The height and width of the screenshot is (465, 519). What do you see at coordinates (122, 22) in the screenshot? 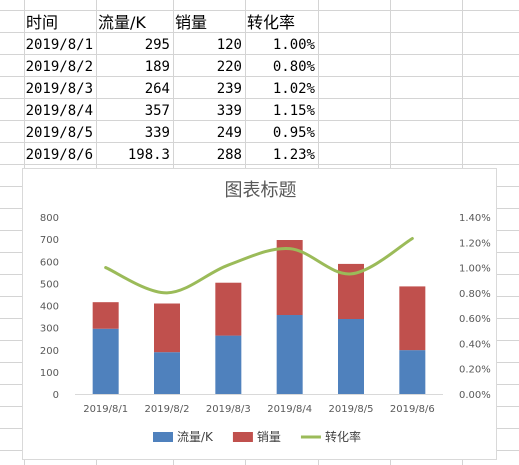
I see `header-cell: 流量/K` at bounding box center [122, 22].